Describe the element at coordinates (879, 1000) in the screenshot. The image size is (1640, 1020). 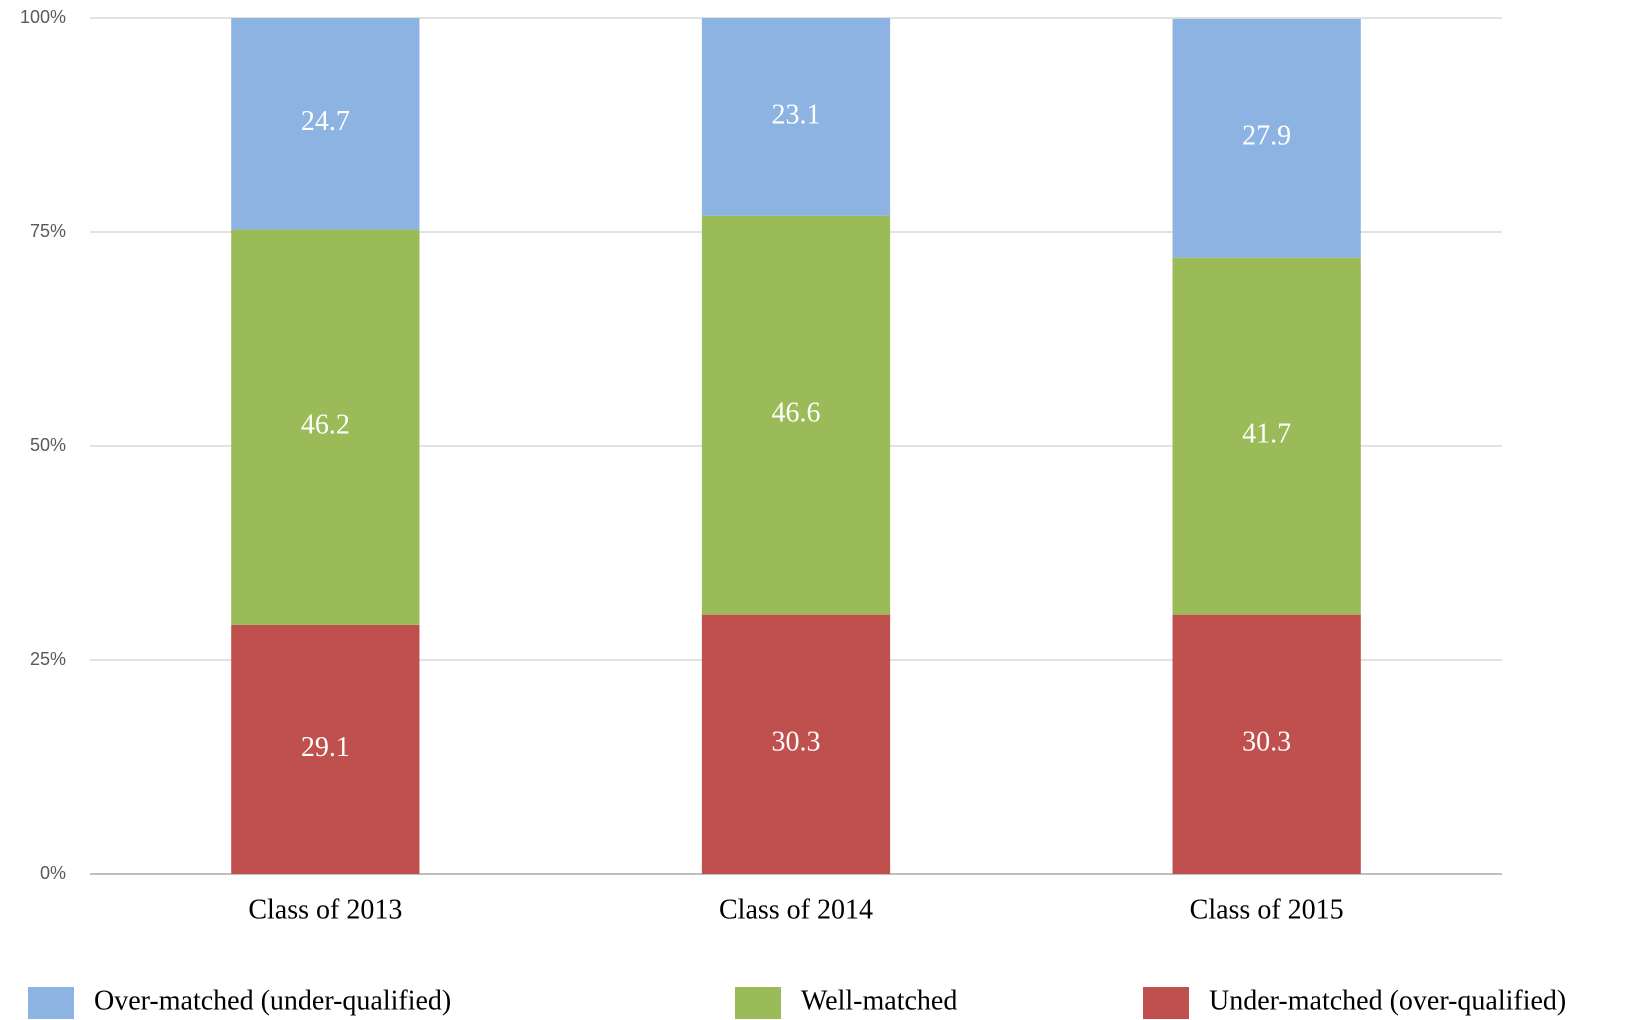
I see `legend-label: Well-matched` at that location.